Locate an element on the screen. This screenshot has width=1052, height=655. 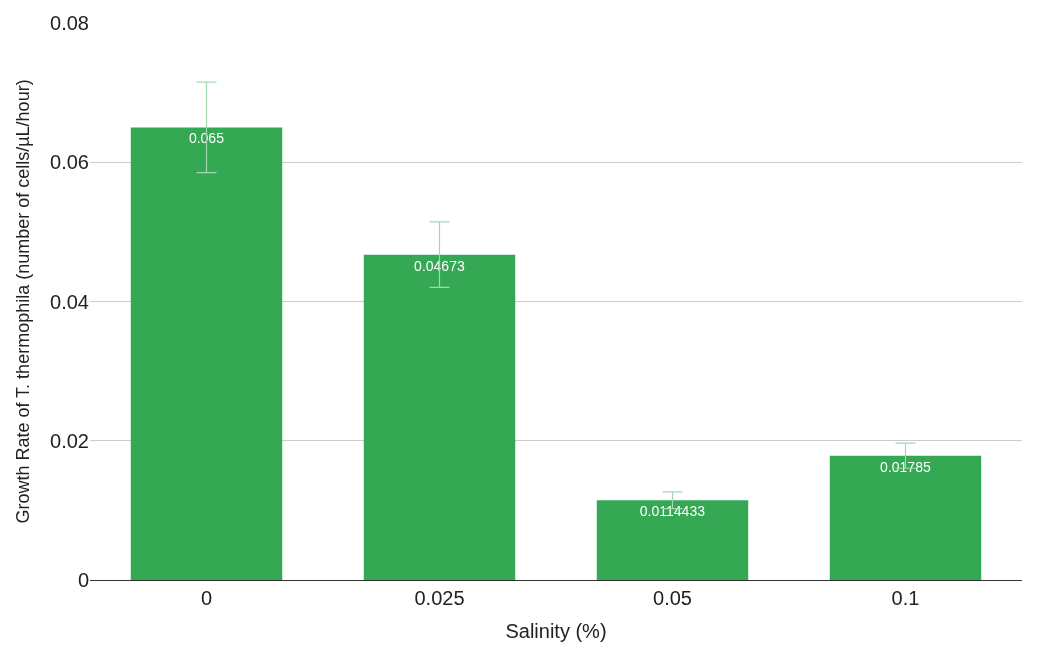
y-tick-label: 0.06 is located at coordinates (69, 162).